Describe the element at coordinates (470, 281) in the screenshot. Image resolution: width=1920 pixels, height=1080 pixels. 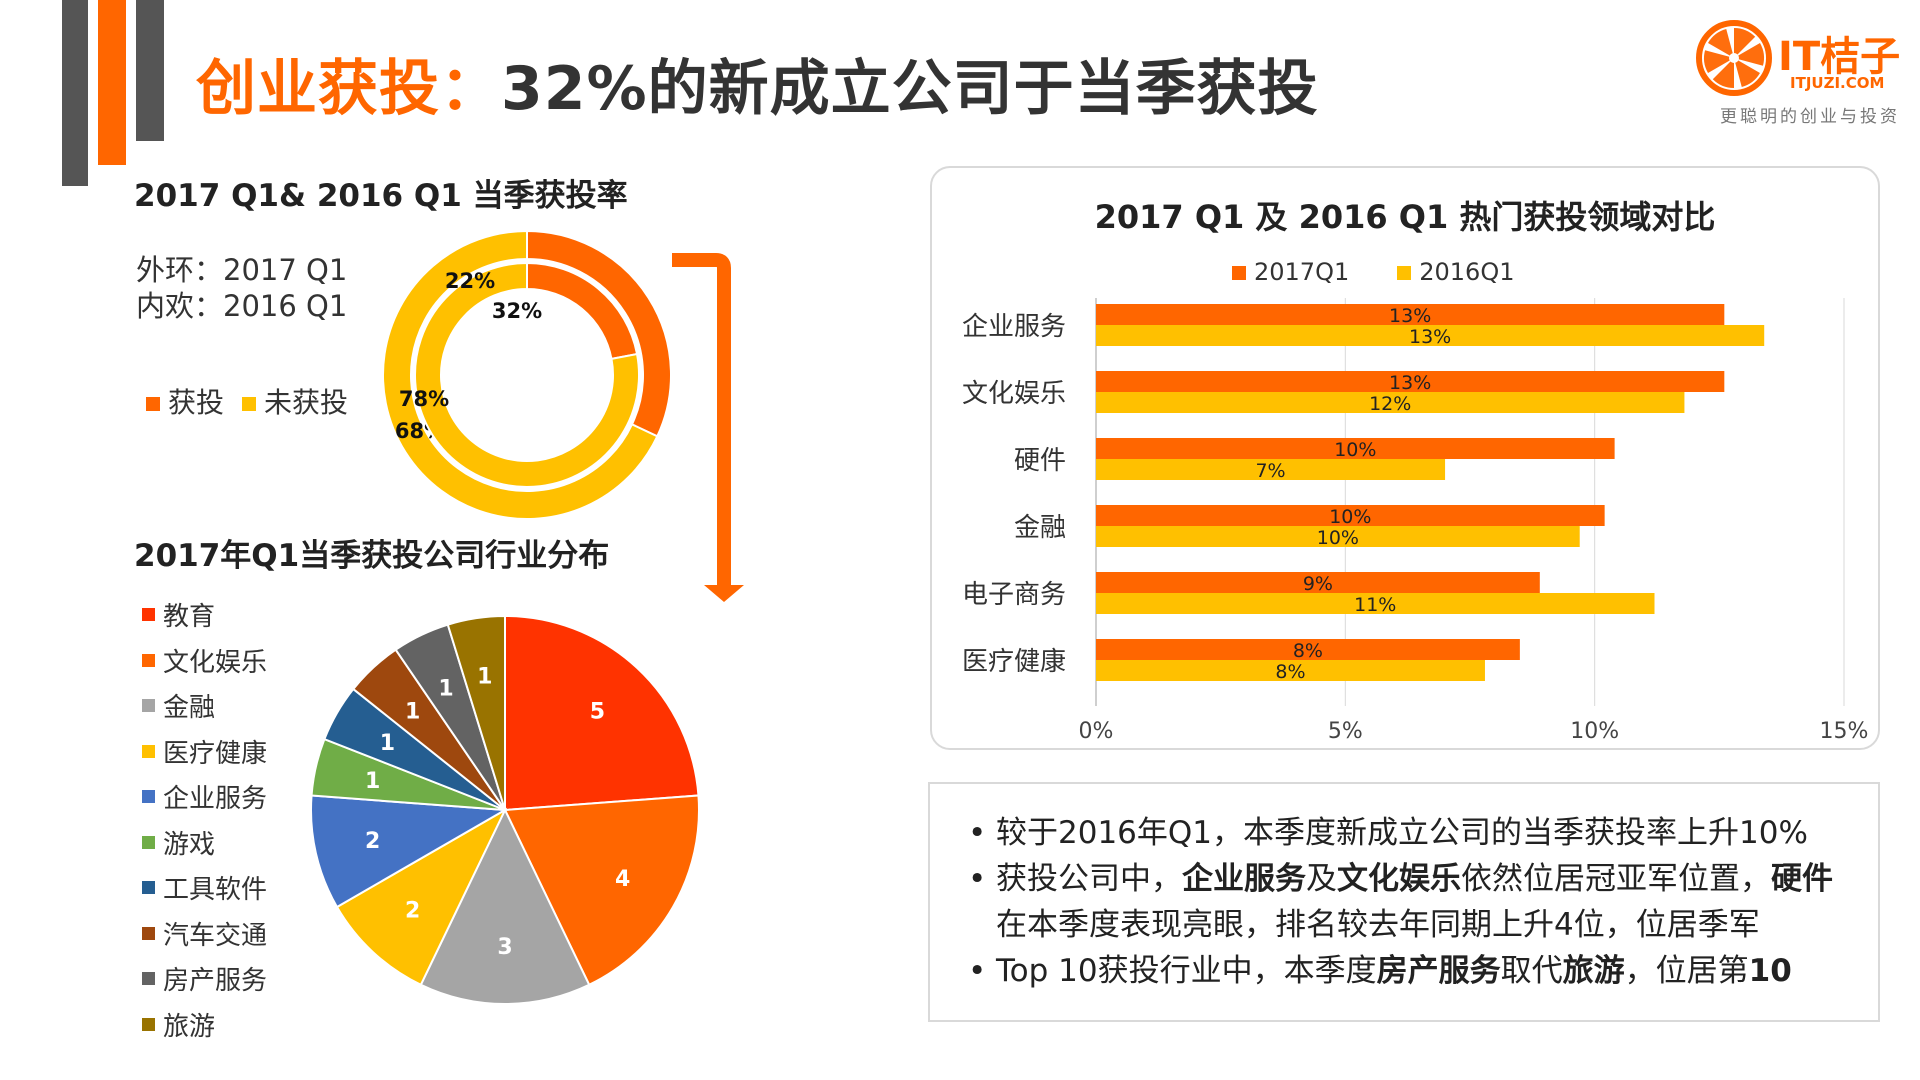
I see `donut-inner-label-invested: 22%` at that location.